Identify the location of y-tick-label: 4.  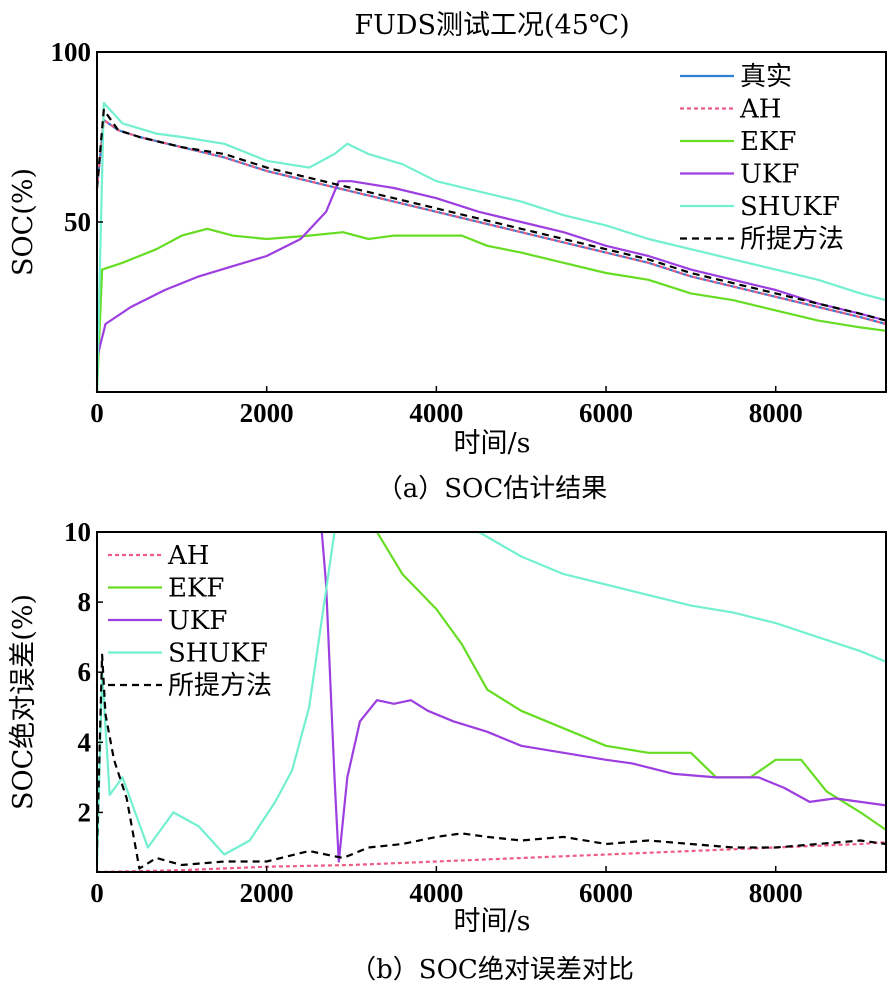
(85, 742).